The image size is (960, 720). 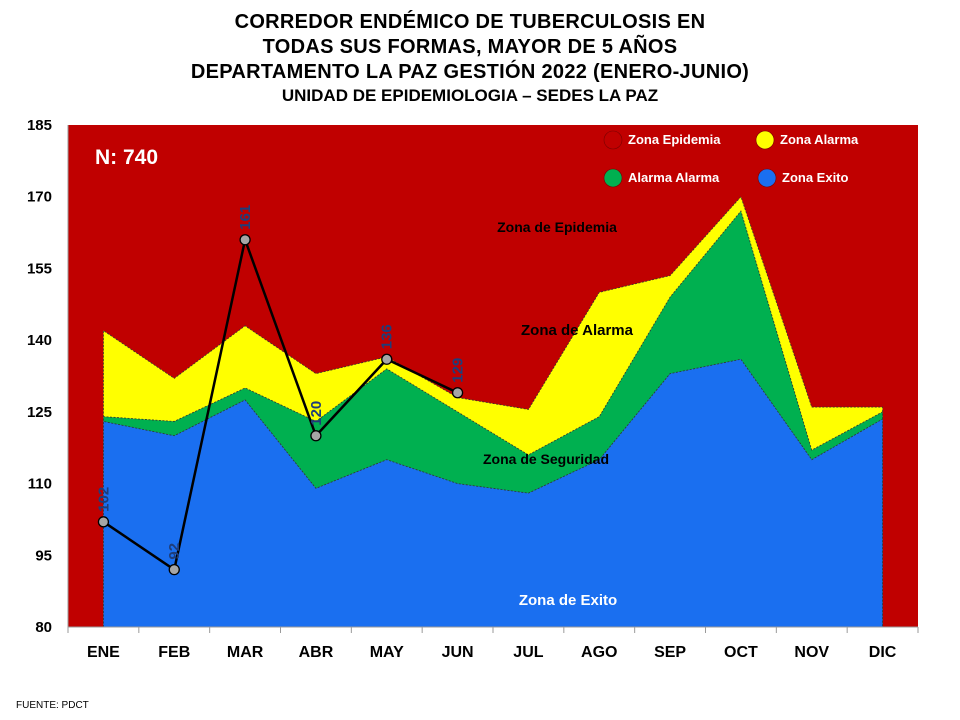 What do you see at coordinates (546, 459) in the screenshot?
I see `annotation-zona-de-seguridad: Zona de Seguridad` at bounding box center [546, 459].